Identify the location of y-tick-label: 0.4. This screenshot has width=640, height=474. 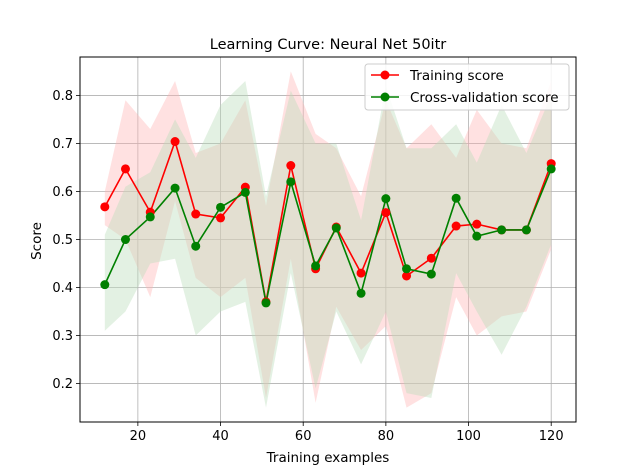
(62, 288).